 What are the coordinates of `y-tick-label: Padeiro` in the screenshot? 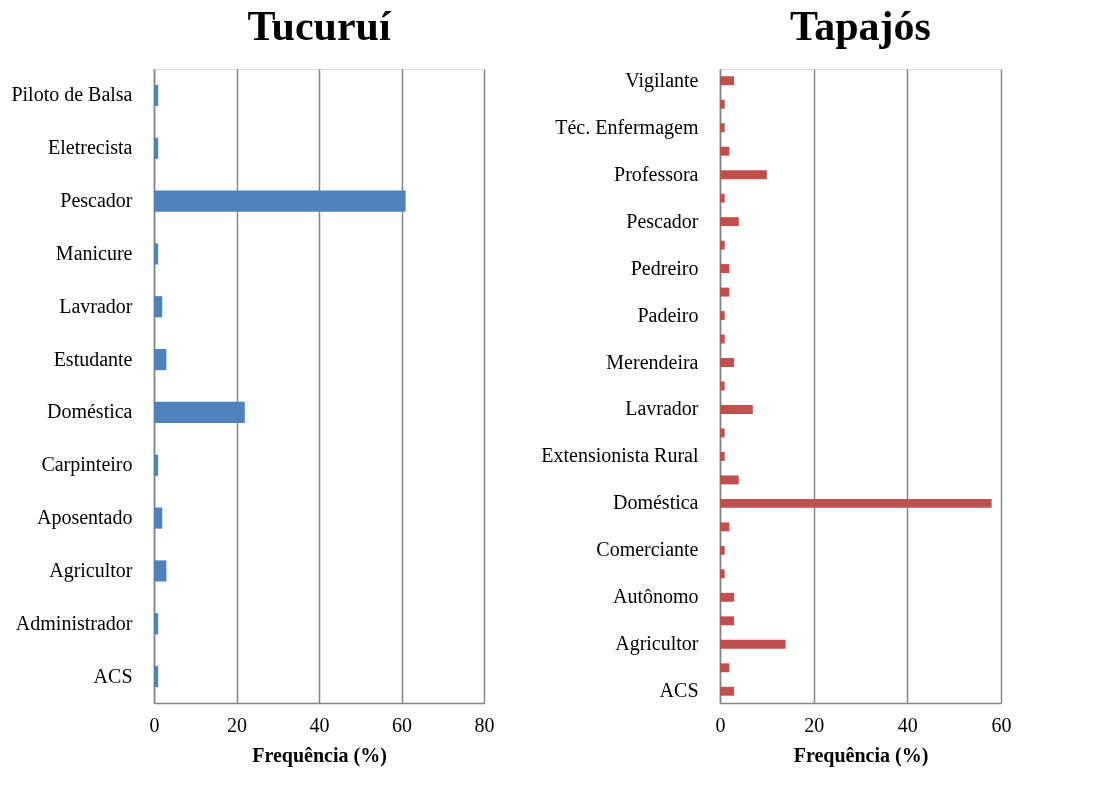 It's located at (668, 314).